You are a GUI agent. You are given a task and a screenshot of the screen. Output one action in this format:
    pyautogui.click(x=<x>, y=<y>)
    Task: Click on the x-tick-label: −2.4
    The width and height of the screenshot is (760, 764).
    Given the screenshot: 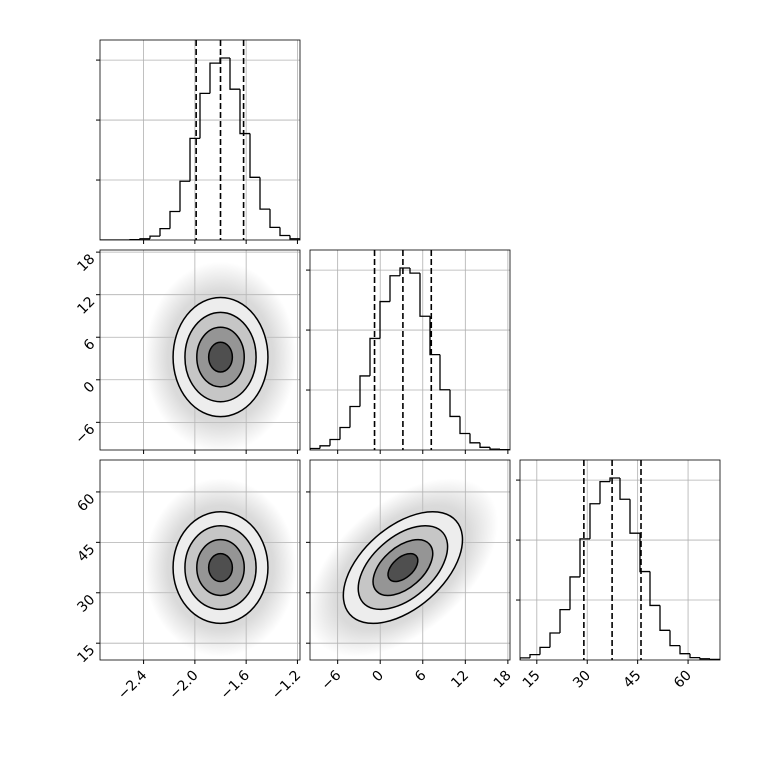 What is the action you would take?
    pyautogui.click(x=132, y=684)
    